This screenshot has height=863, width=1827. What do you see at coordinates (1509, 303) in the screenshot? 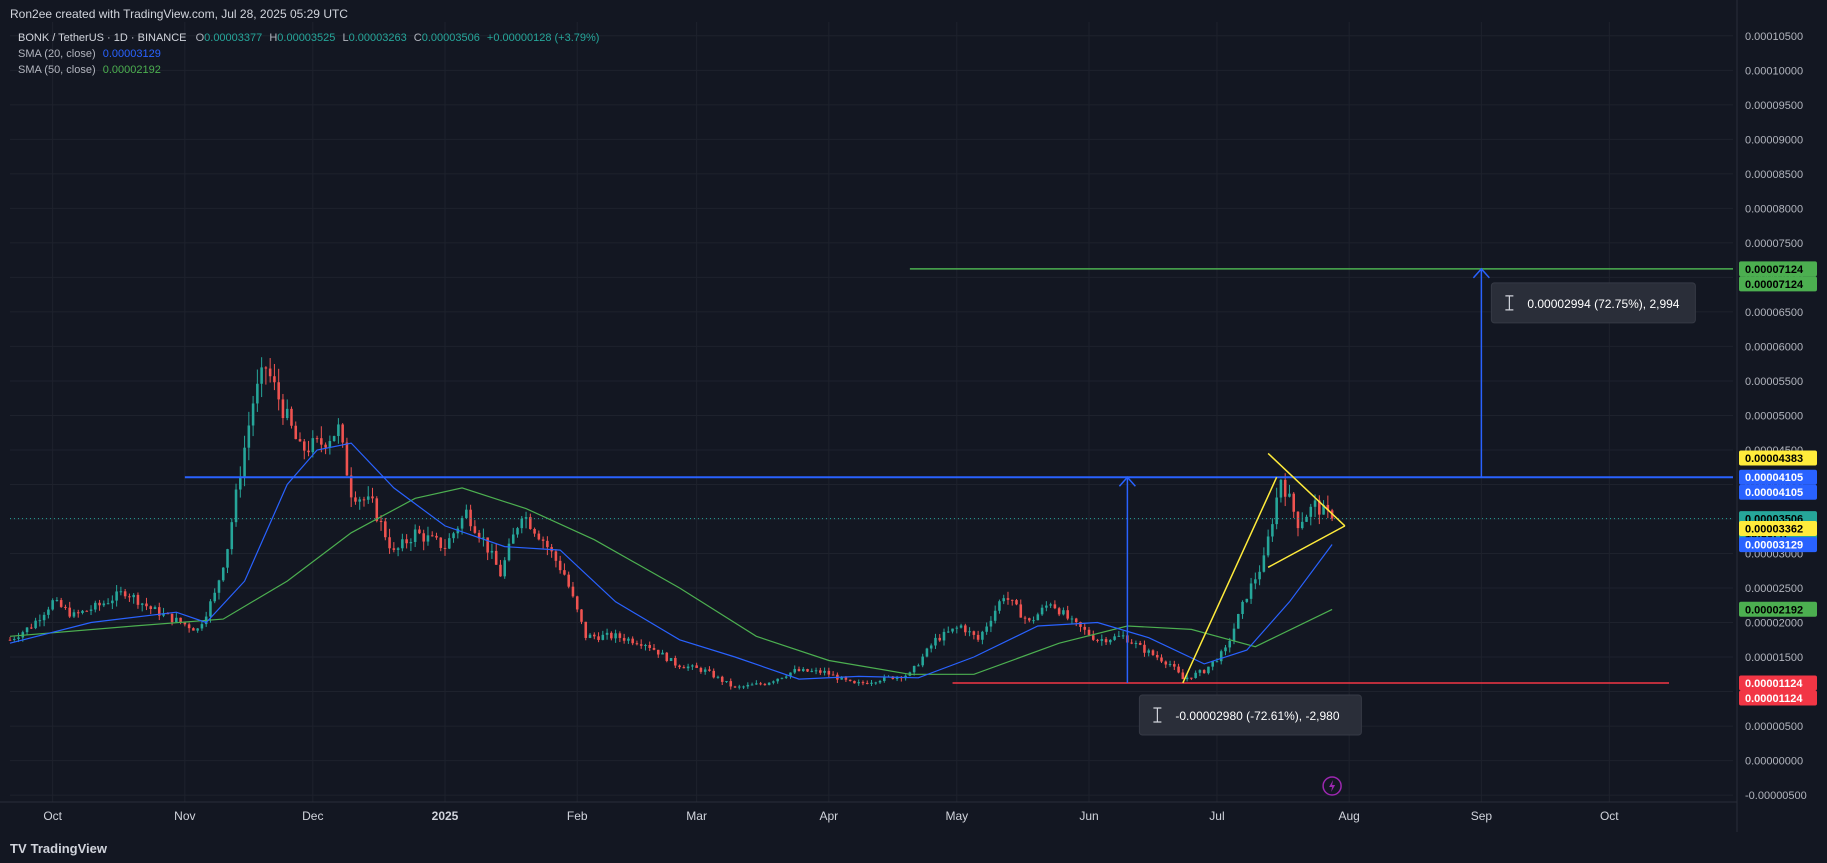
I see `measure-up-label-icon` at bounding box center [1509, 303].